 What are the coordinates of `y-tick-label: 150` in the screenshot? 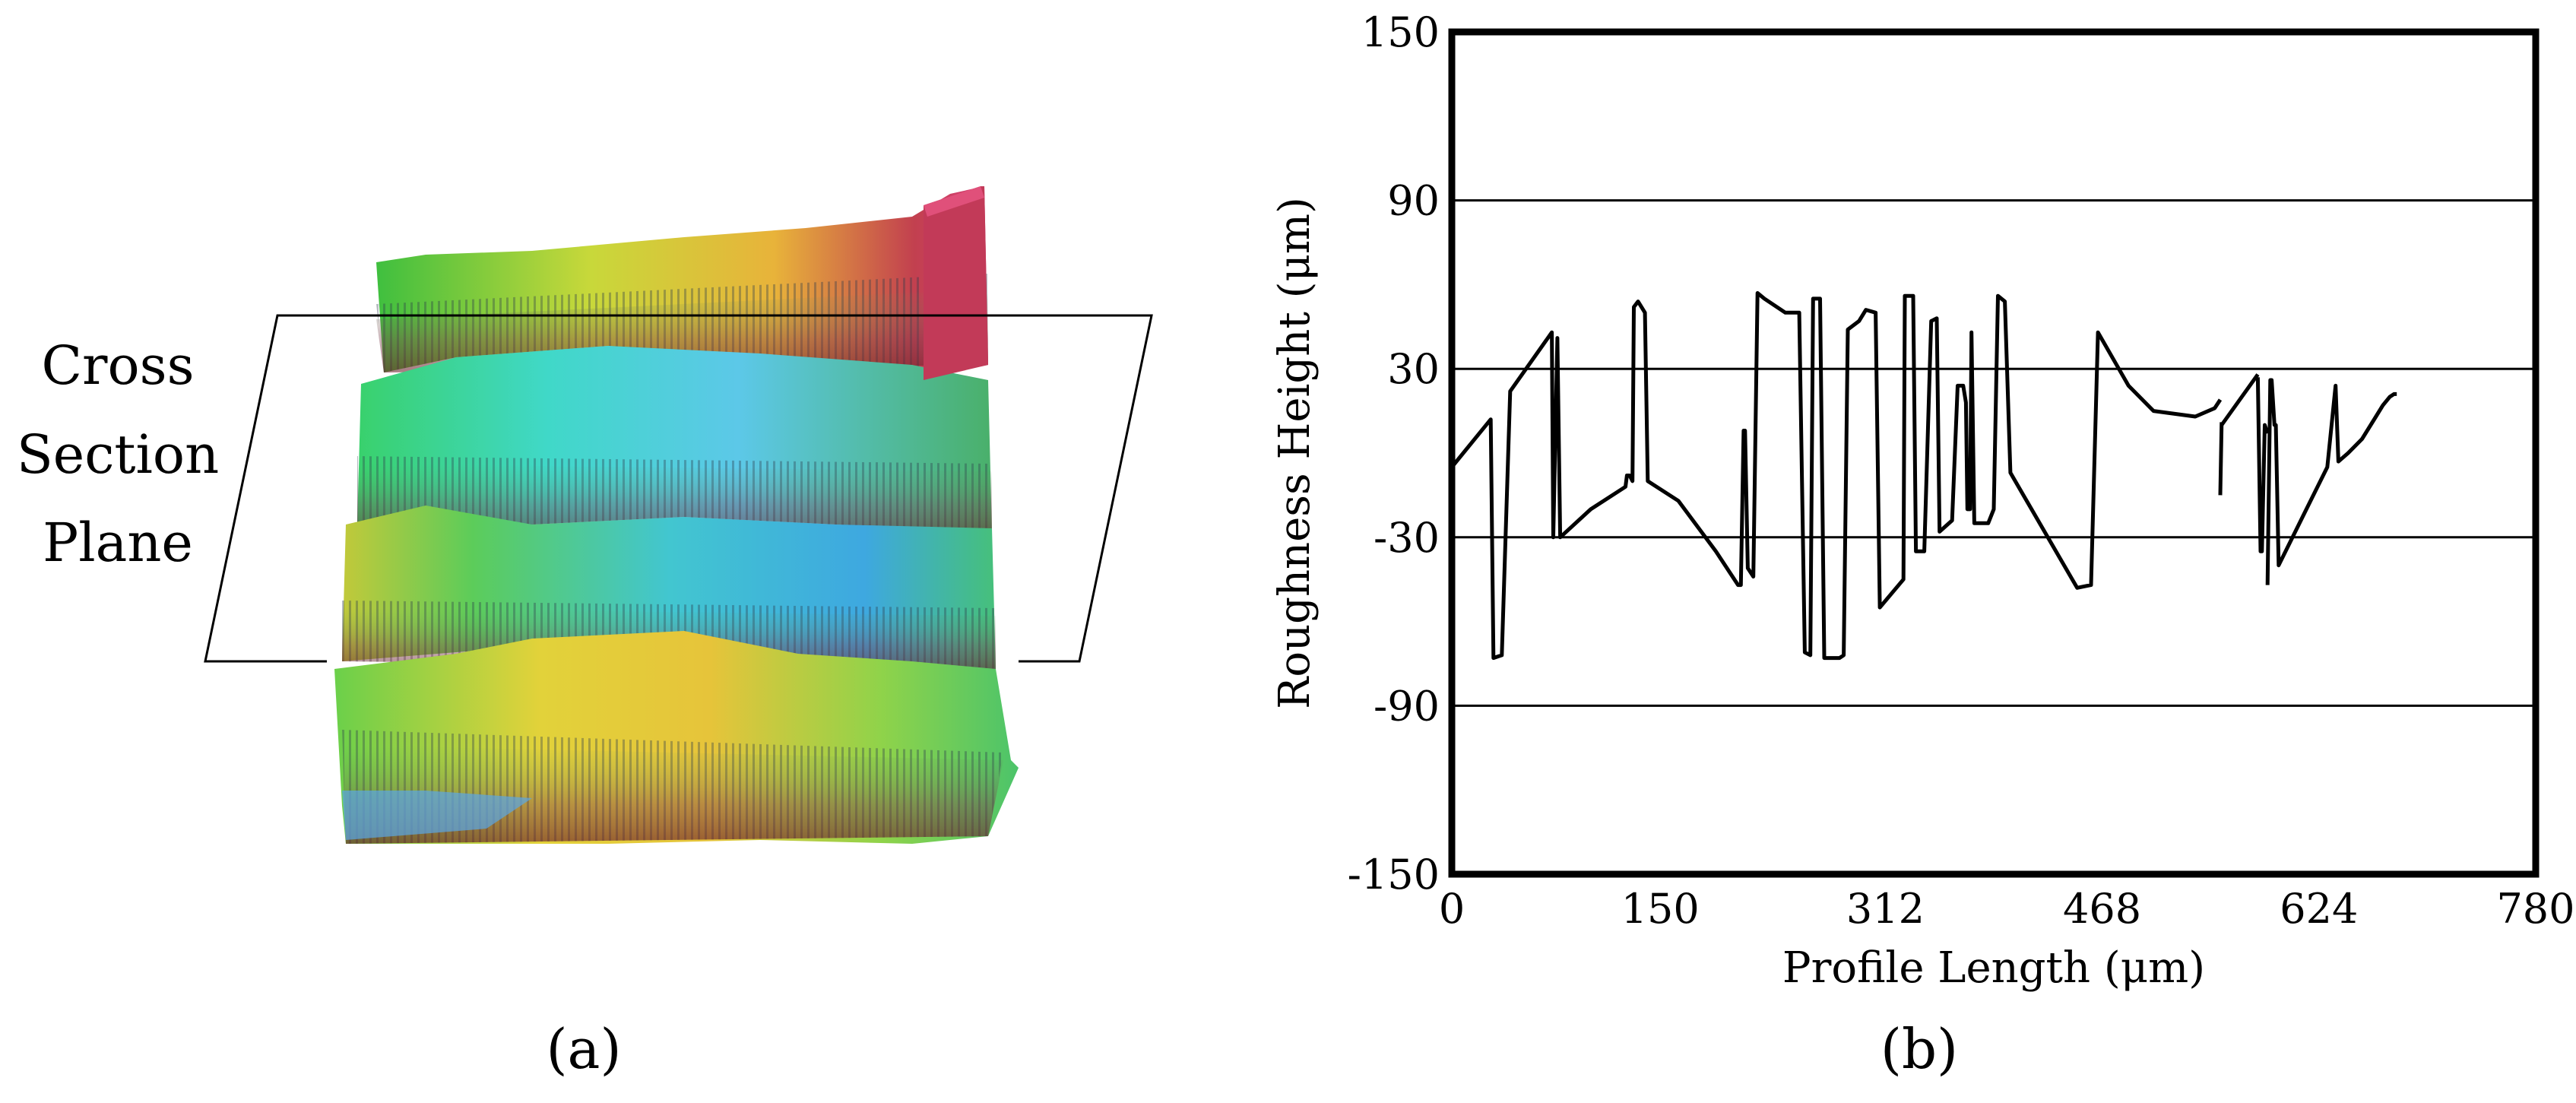 It's located at (1400, 32).